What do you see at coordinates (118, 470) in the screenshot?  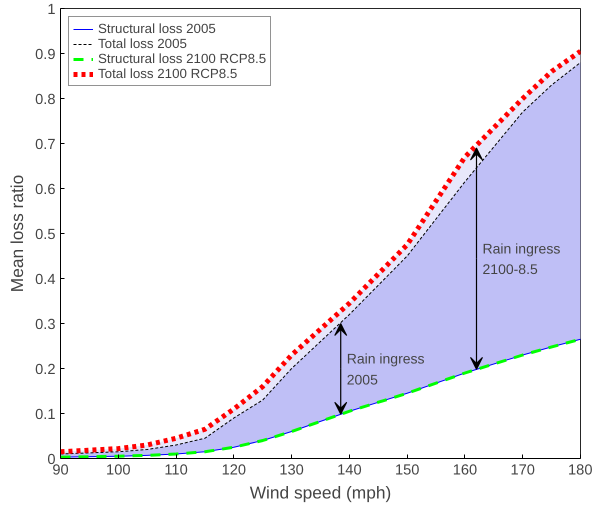 I see `x-tick-label: 100` at bounding box center [118, 470].